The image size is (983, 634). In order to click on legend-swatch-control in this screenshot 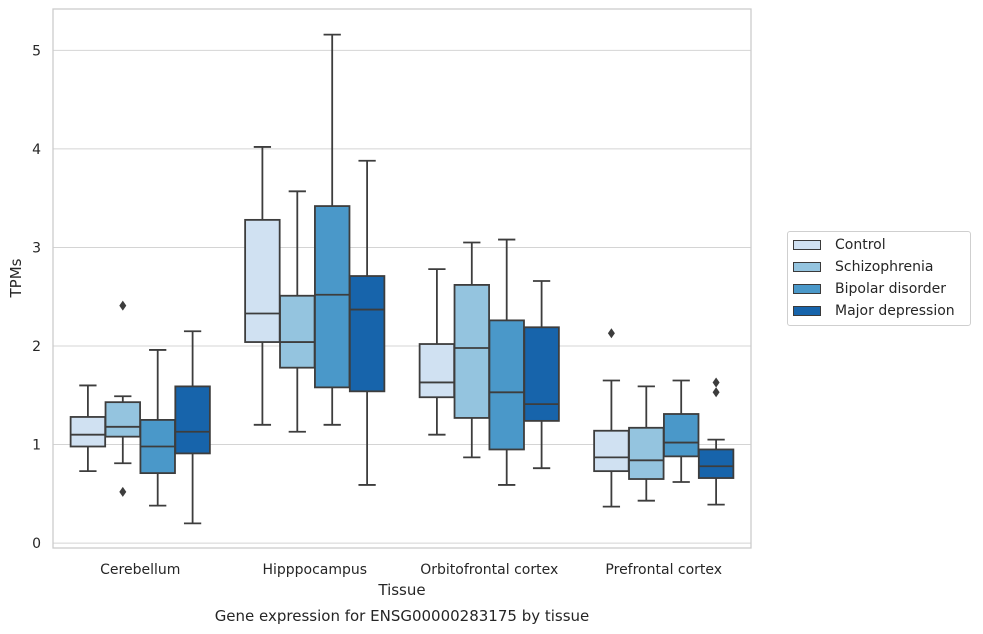, I will do `click(807, 245)`.